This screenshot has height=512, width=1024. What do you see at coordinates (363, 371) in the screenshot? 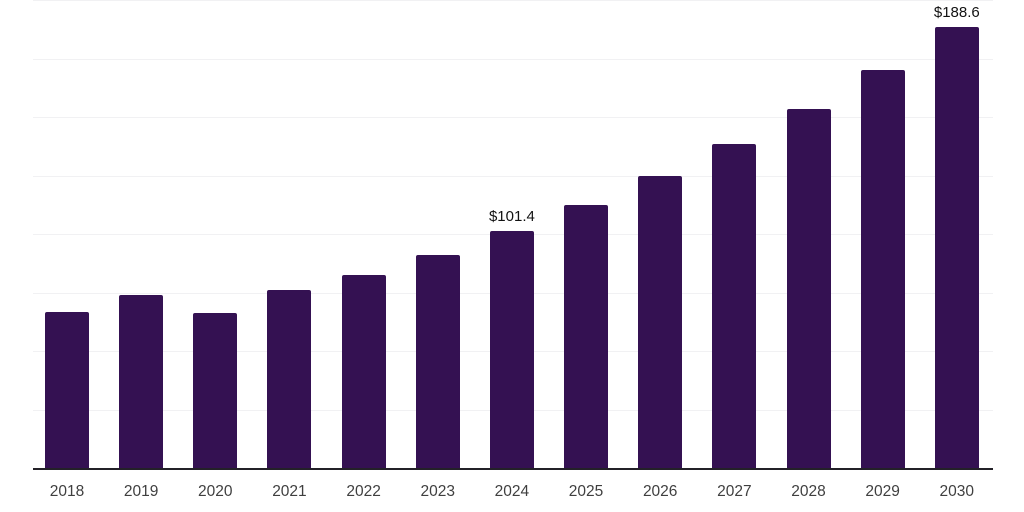
I see `bar-2022` at bounding box center [363, 371].